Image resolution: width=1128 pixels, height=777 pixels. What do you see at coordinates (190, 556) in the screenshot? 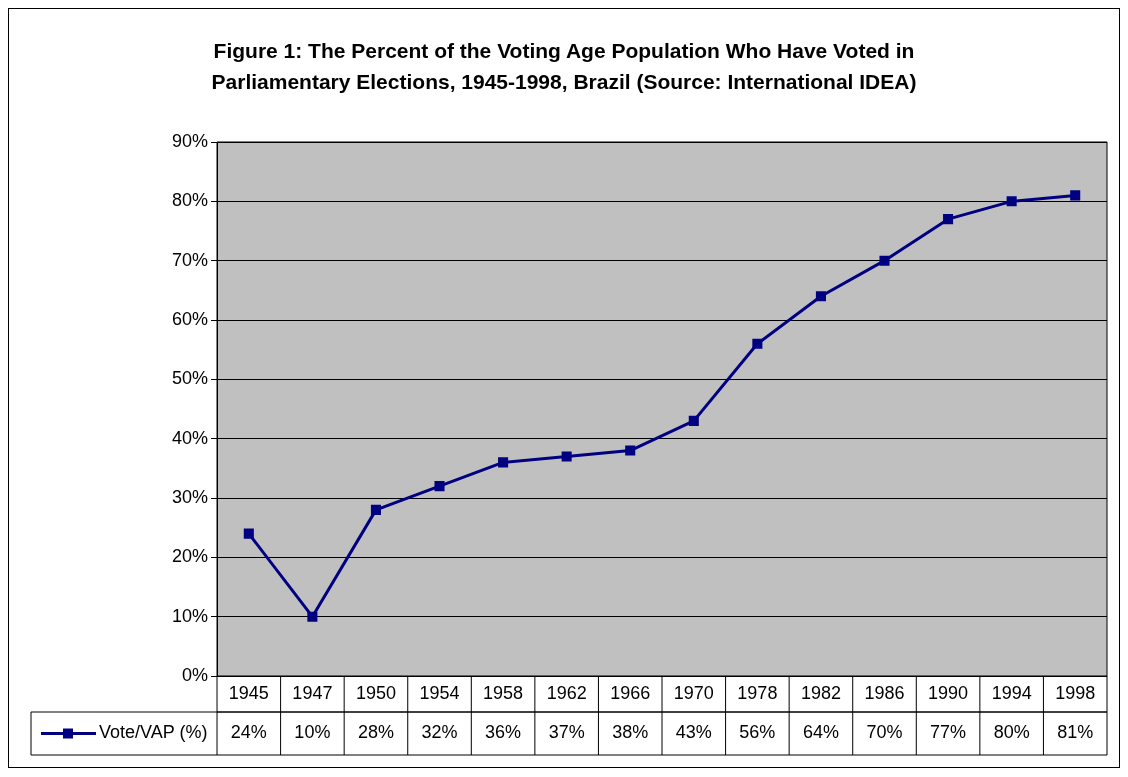
I see `y-tick-label: 20%` at bounding box center [190, 556].